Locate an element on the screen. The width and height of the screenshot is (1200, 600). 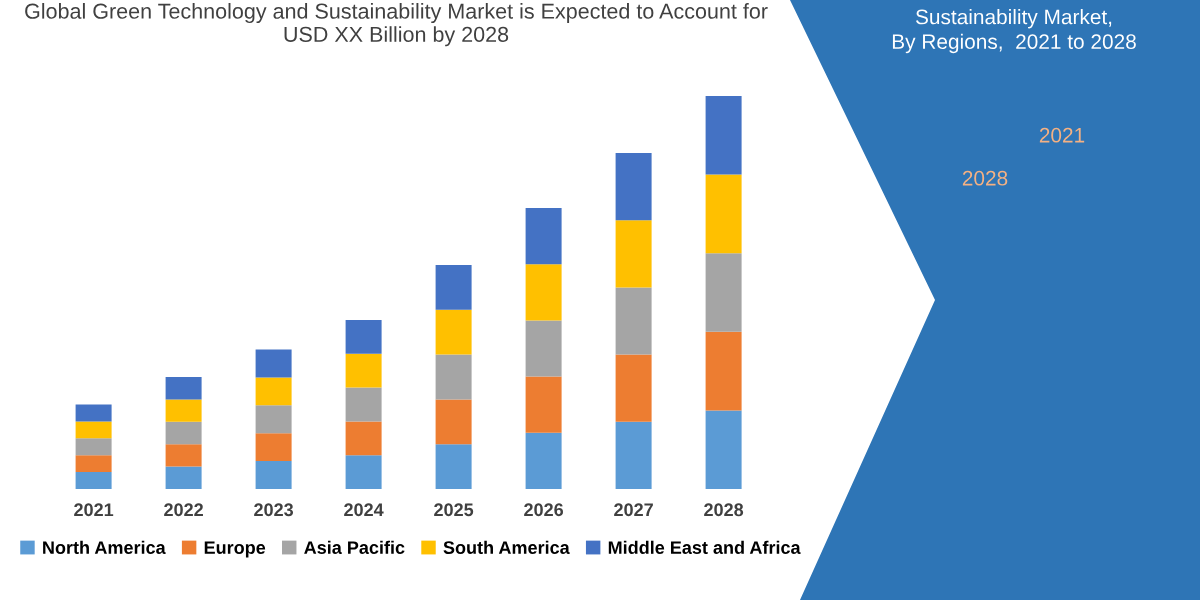
x-tick-label: 2021 is located at coordinates (94, 510).